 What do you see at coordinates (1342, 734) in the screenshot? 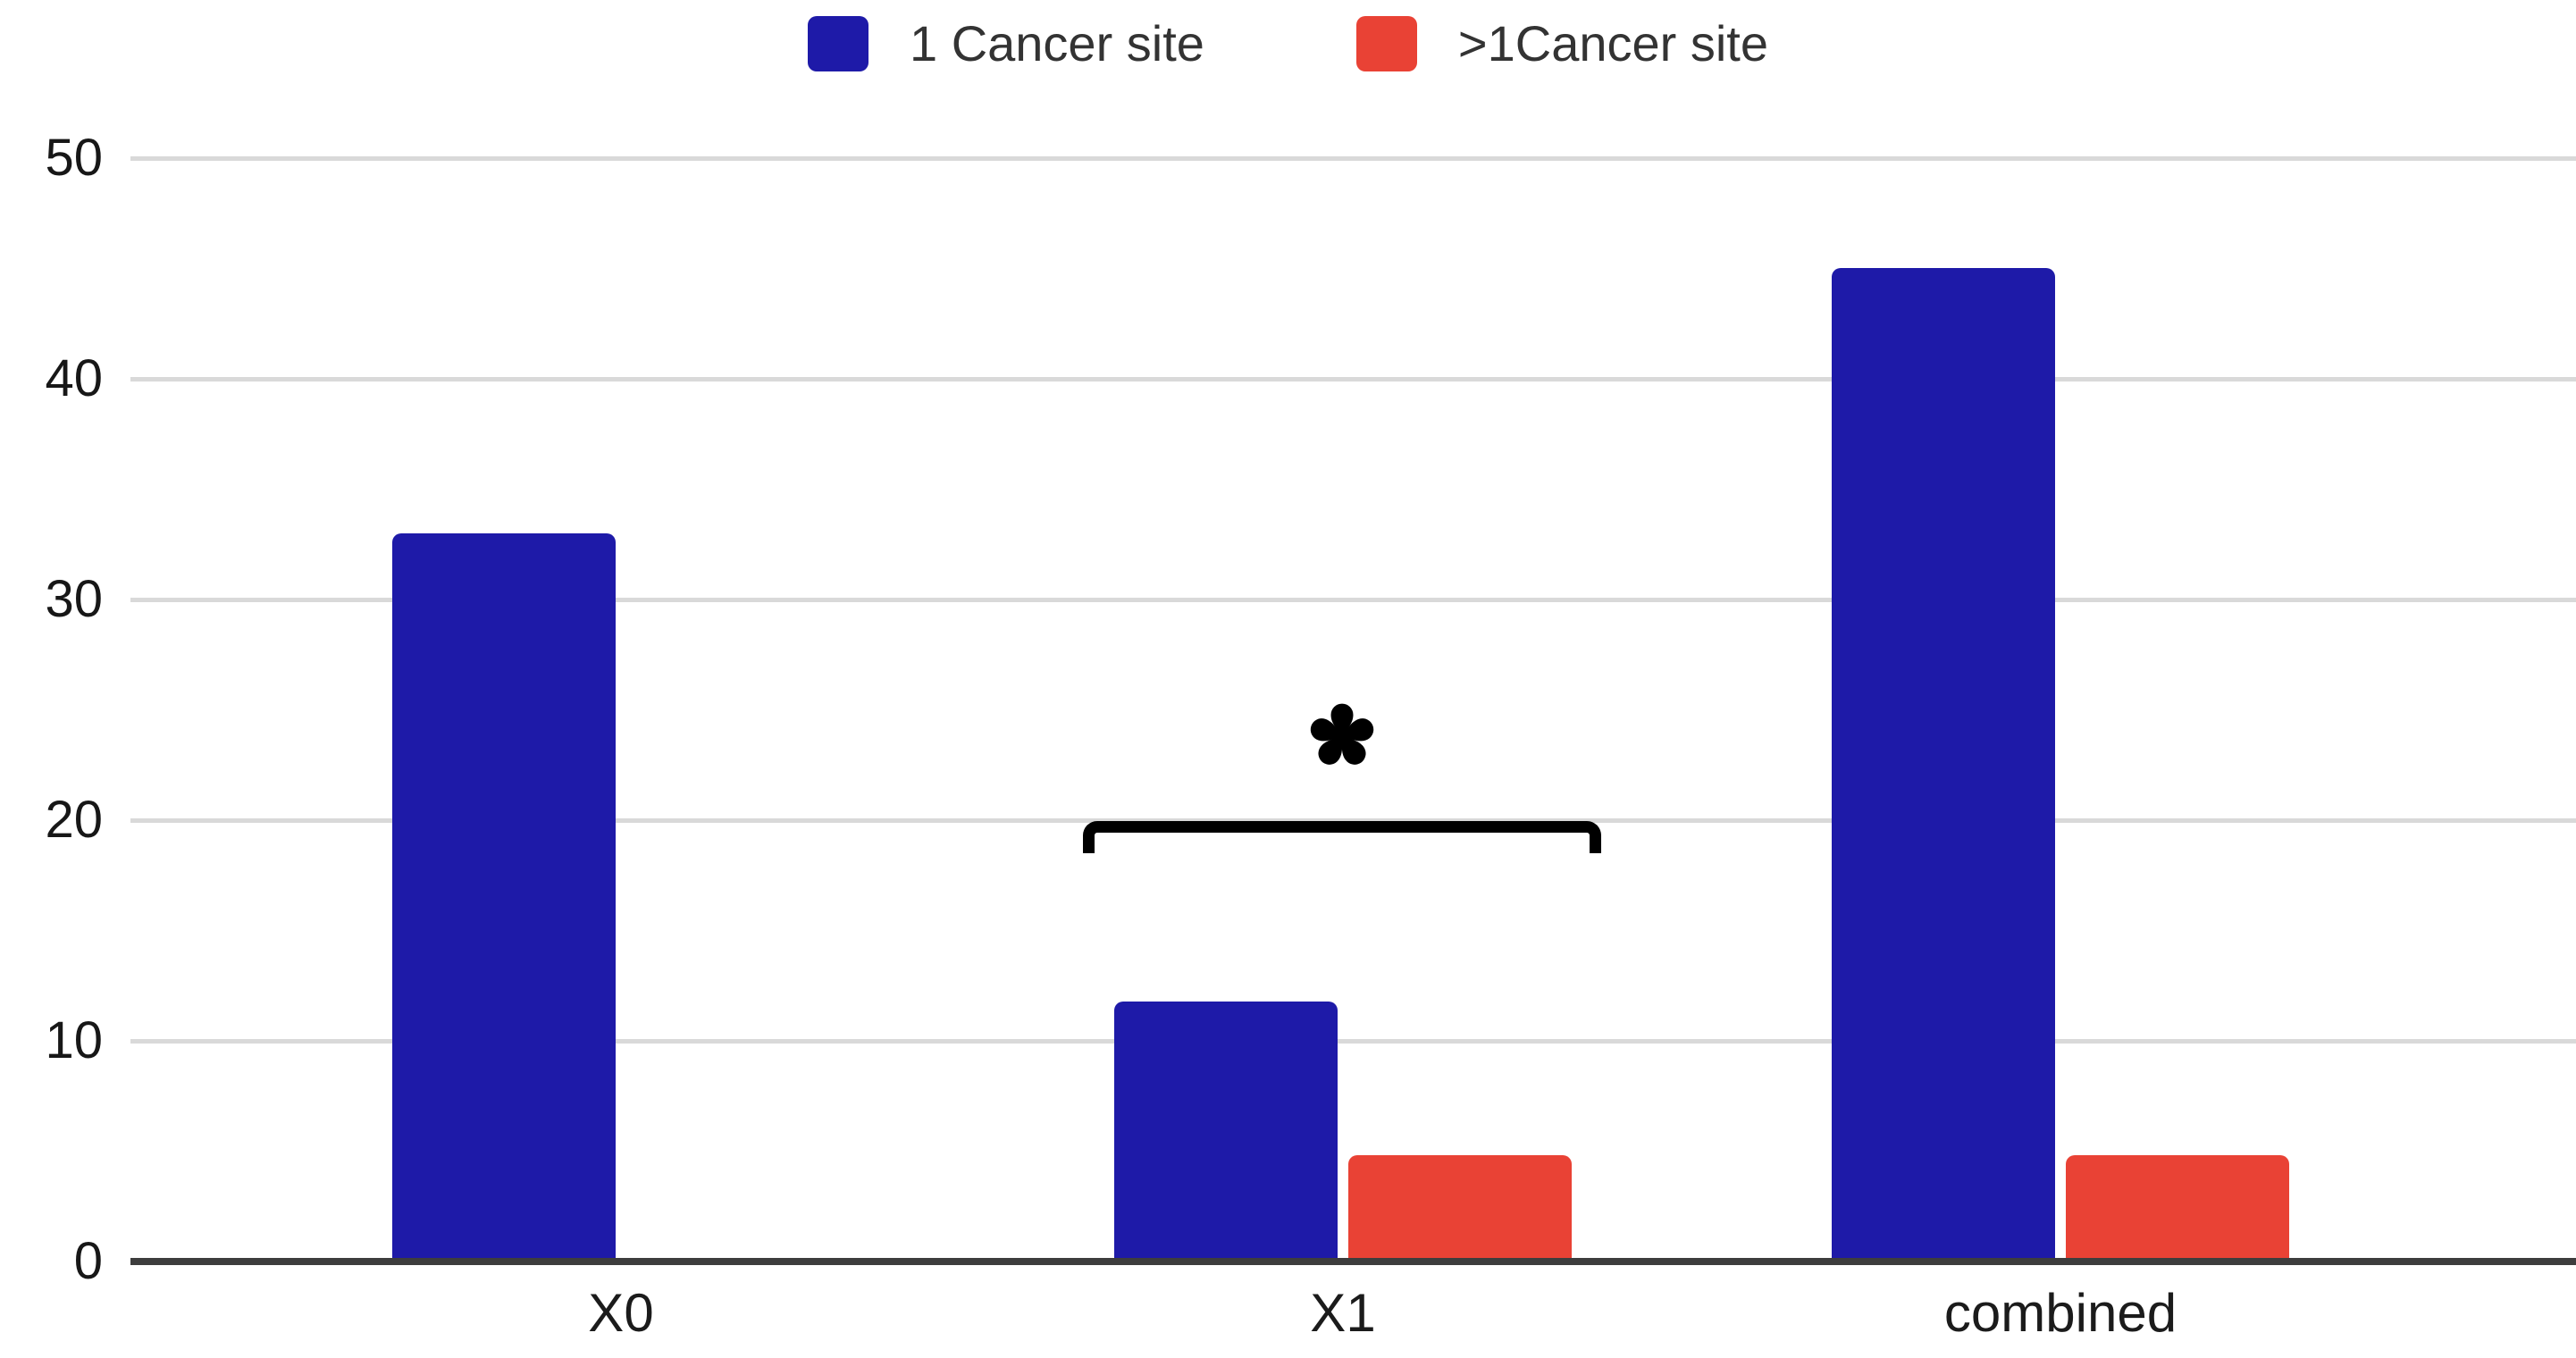
I see `significance-asterisk` at bounding box center [1342, 734].